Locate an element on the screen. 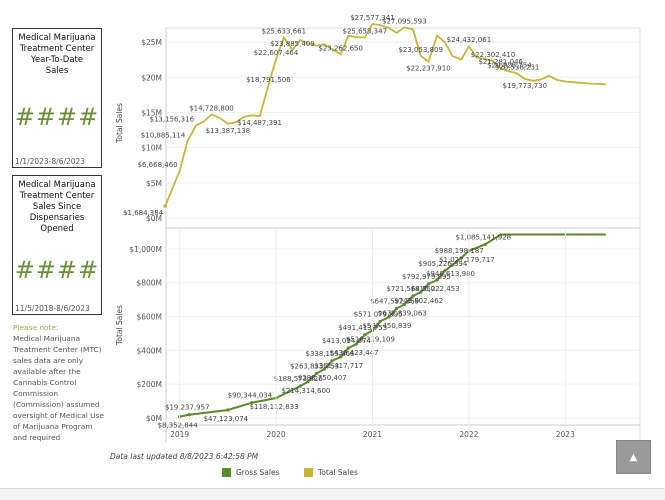 Image resolution: width=665 pixels, height=500 pixels. data-label: $27,095,593 is located at coordinates (404, 21).